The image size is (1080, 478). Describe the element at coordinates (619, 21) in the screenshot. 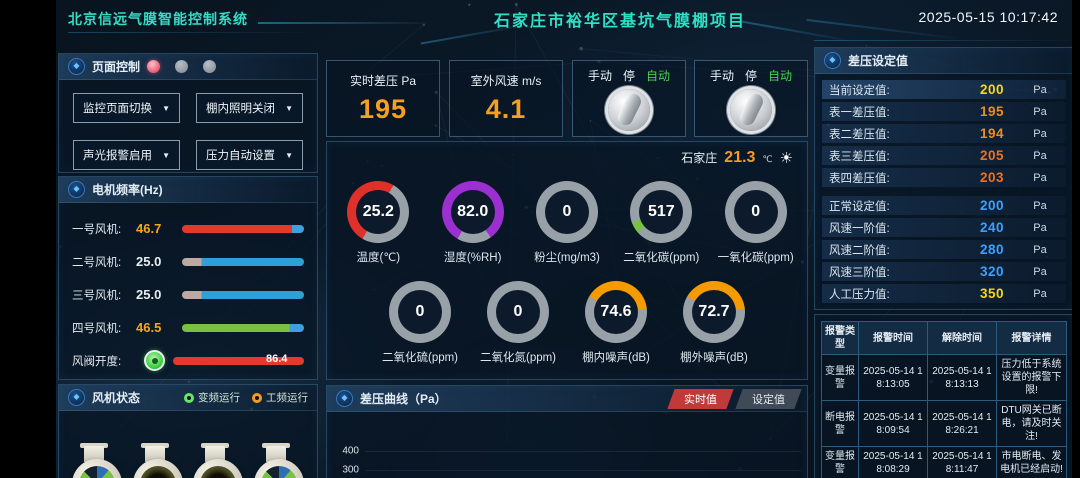

I see `page-title: 石家庄市裕华区基坑气膜棚项目` at that location.